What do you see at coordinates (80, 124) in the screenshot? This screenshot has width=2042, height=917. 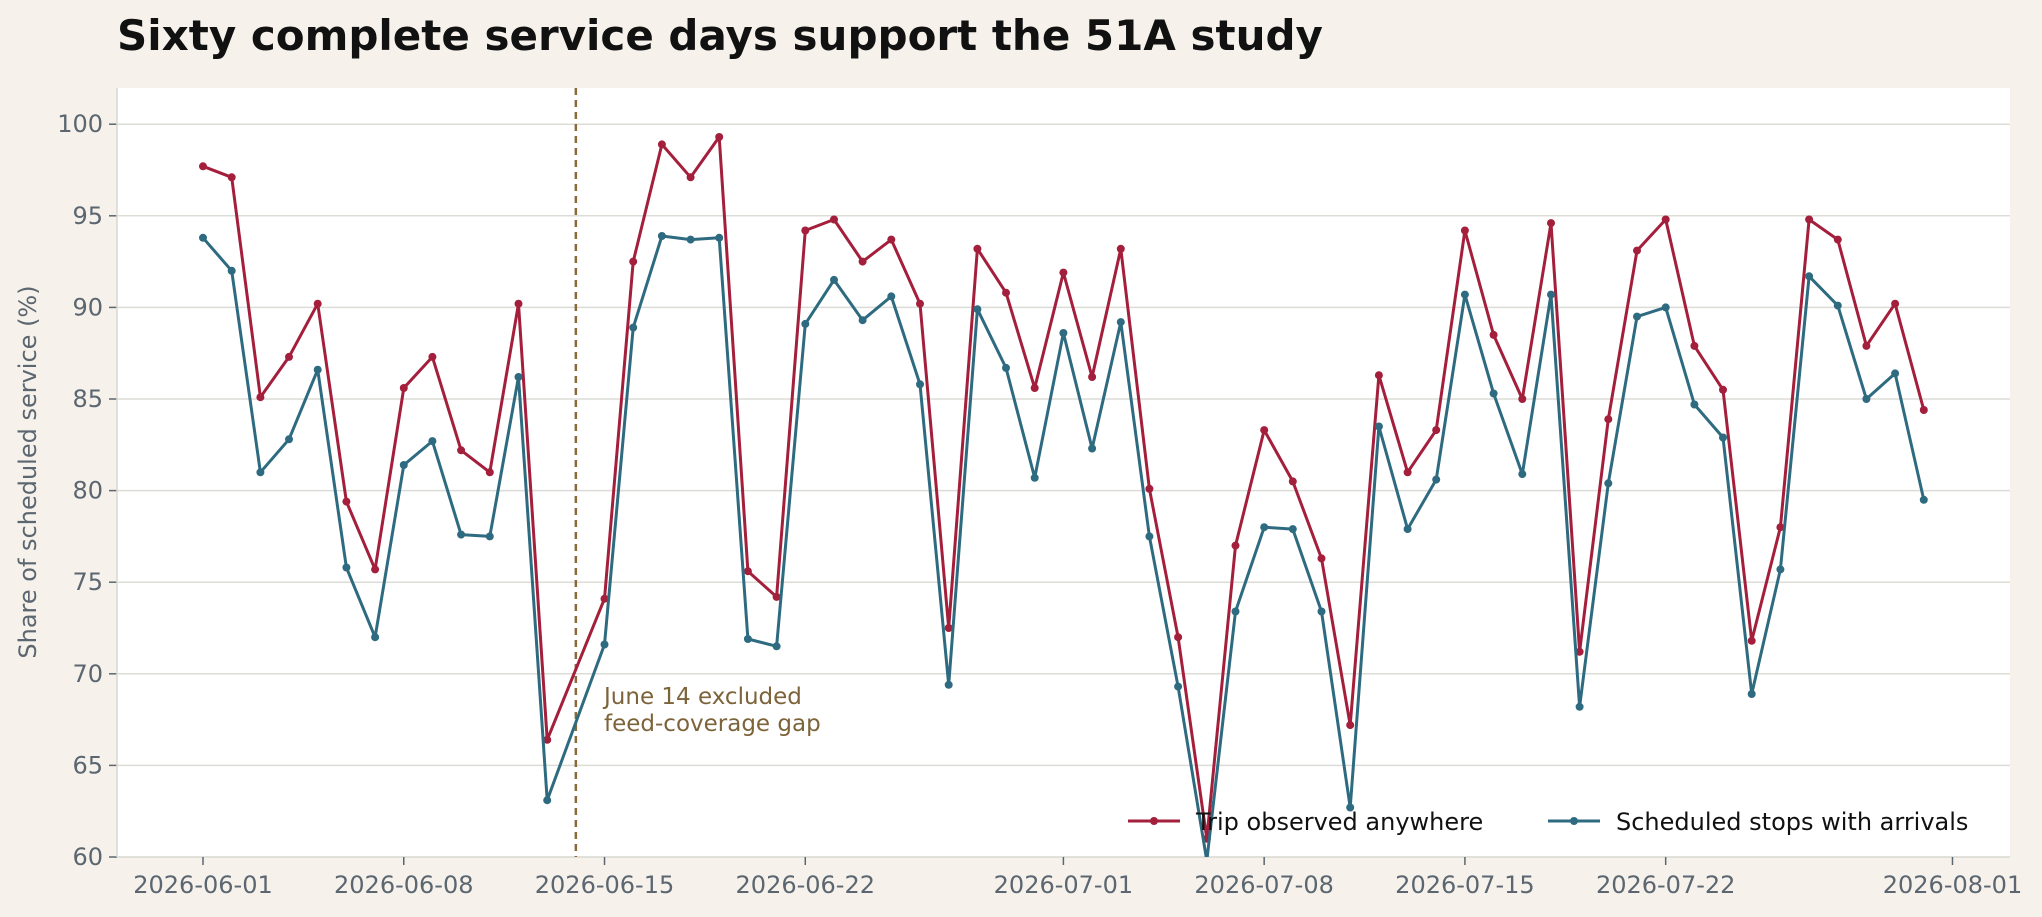 I see `y-tick-label: 100` at bounding box center [80, 124].